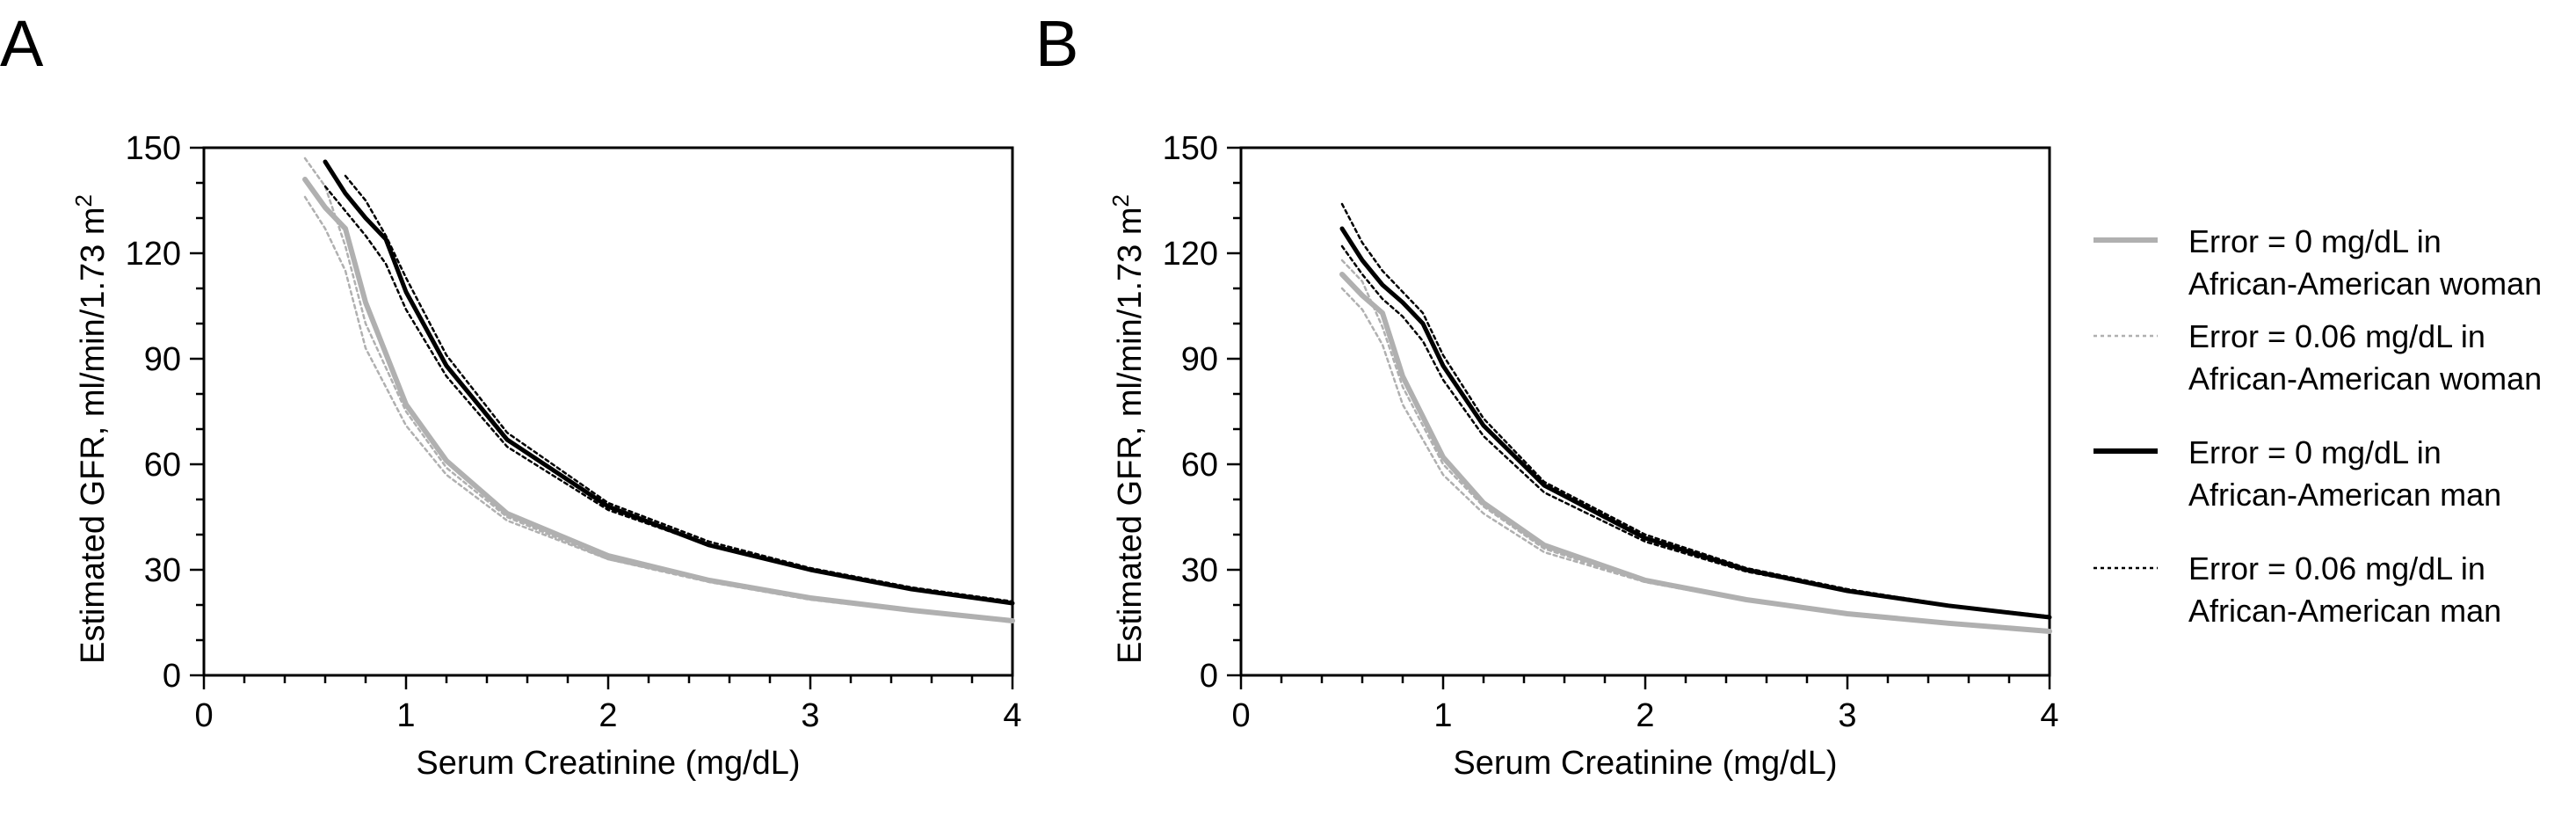  Describe the element at coordinates (162, 465) in the screenshot. I see `panel-a-y-tick-label: 60` at that location.